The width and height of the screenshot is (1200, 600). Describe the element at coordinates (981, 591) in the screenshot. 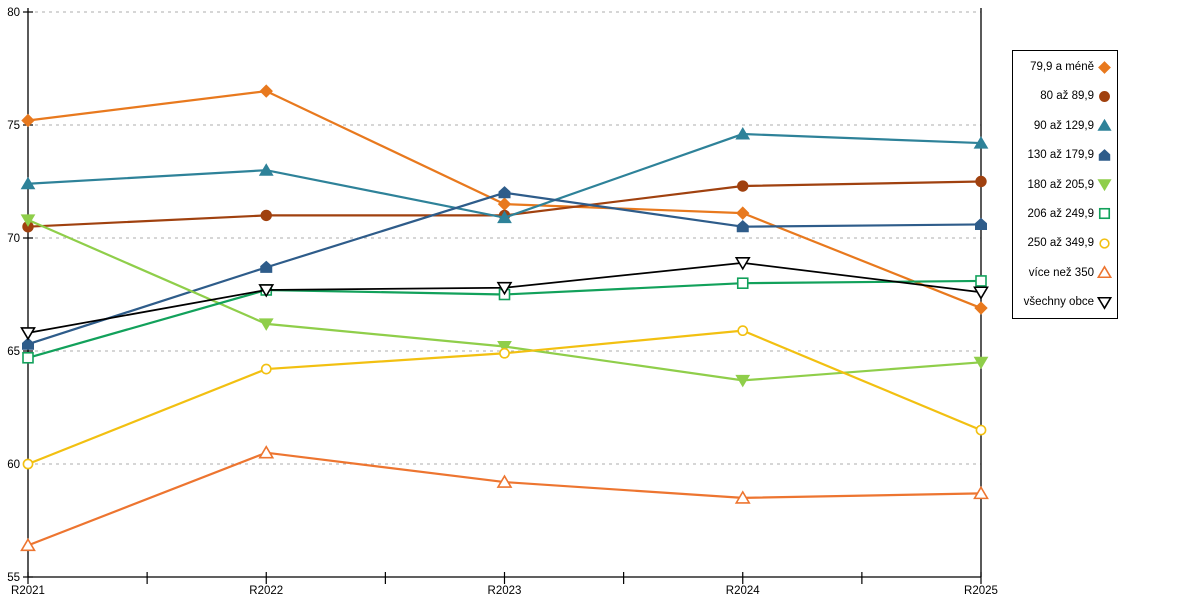

I see `x-tick-label: R2025` at that location.